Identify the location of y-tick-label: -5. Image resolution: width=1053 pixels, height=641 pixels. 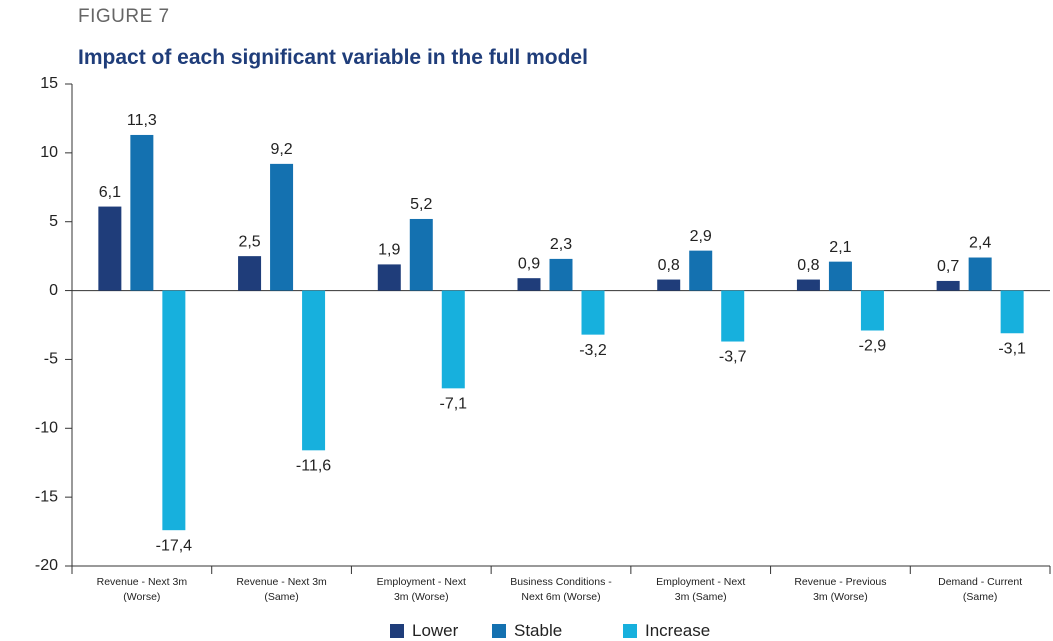
(51, 359).